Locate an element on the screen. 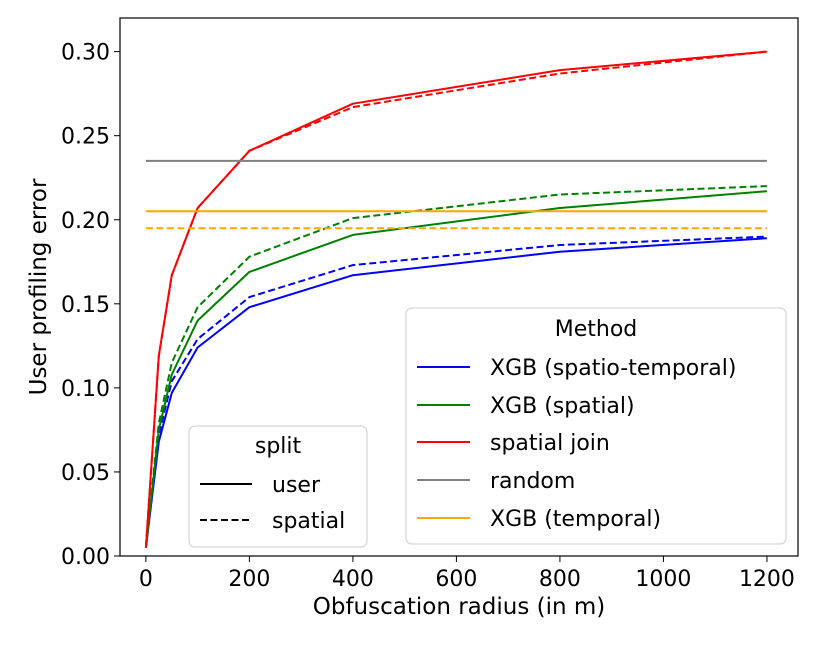 The image size is (830, 646). y-axis-label: User profiling error is located at coordinates (39, 286).